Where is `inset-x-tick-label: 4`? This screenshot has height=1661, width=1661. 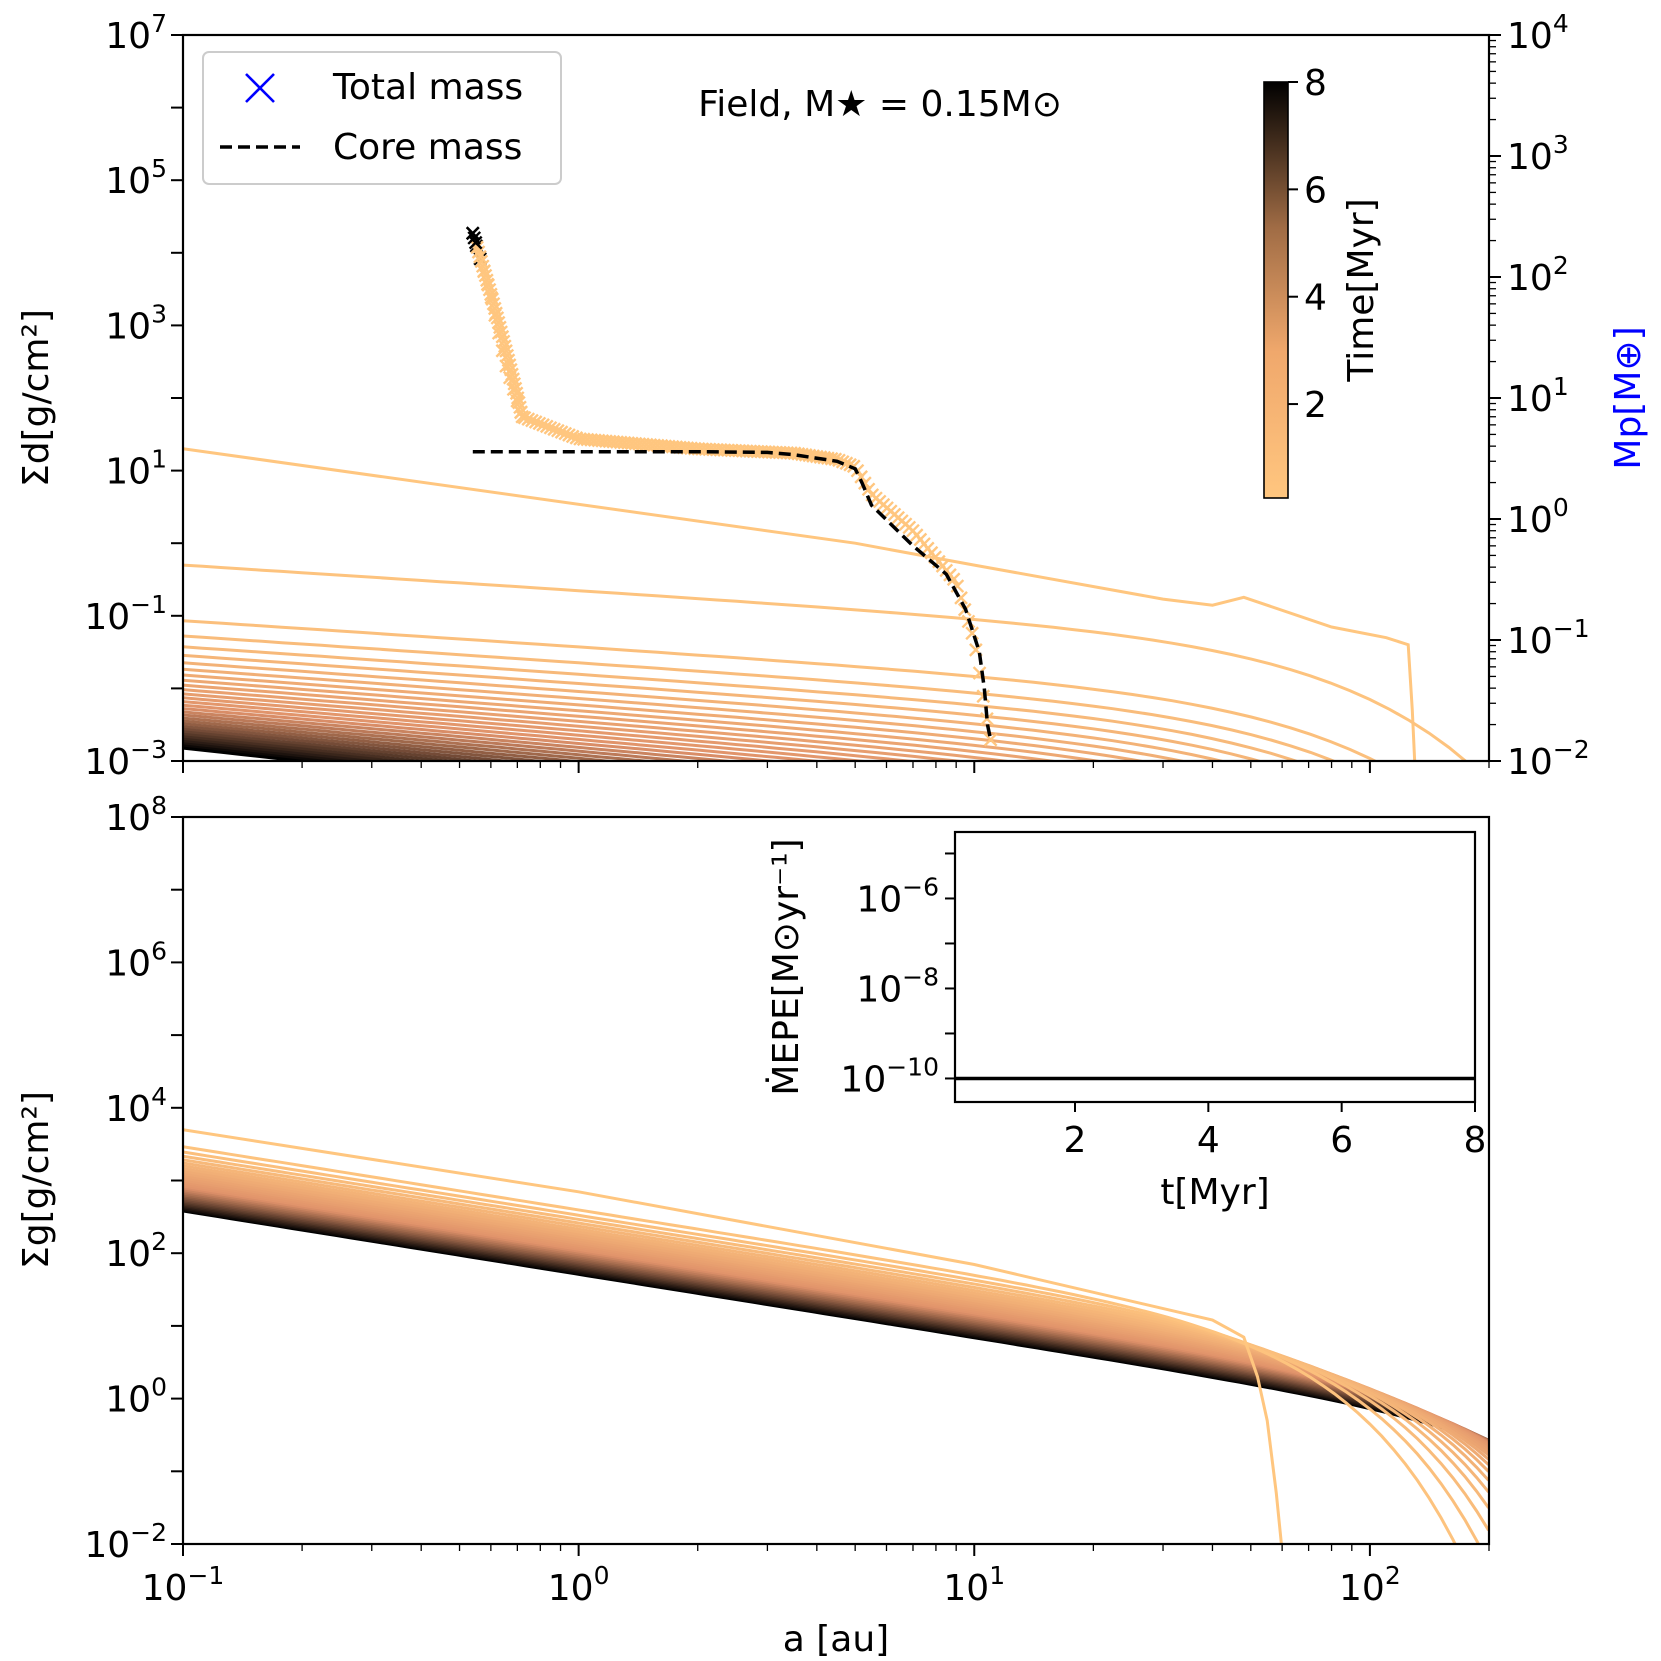
inset-x-tick-label: 4 is located at coordinates (1208, 1140).